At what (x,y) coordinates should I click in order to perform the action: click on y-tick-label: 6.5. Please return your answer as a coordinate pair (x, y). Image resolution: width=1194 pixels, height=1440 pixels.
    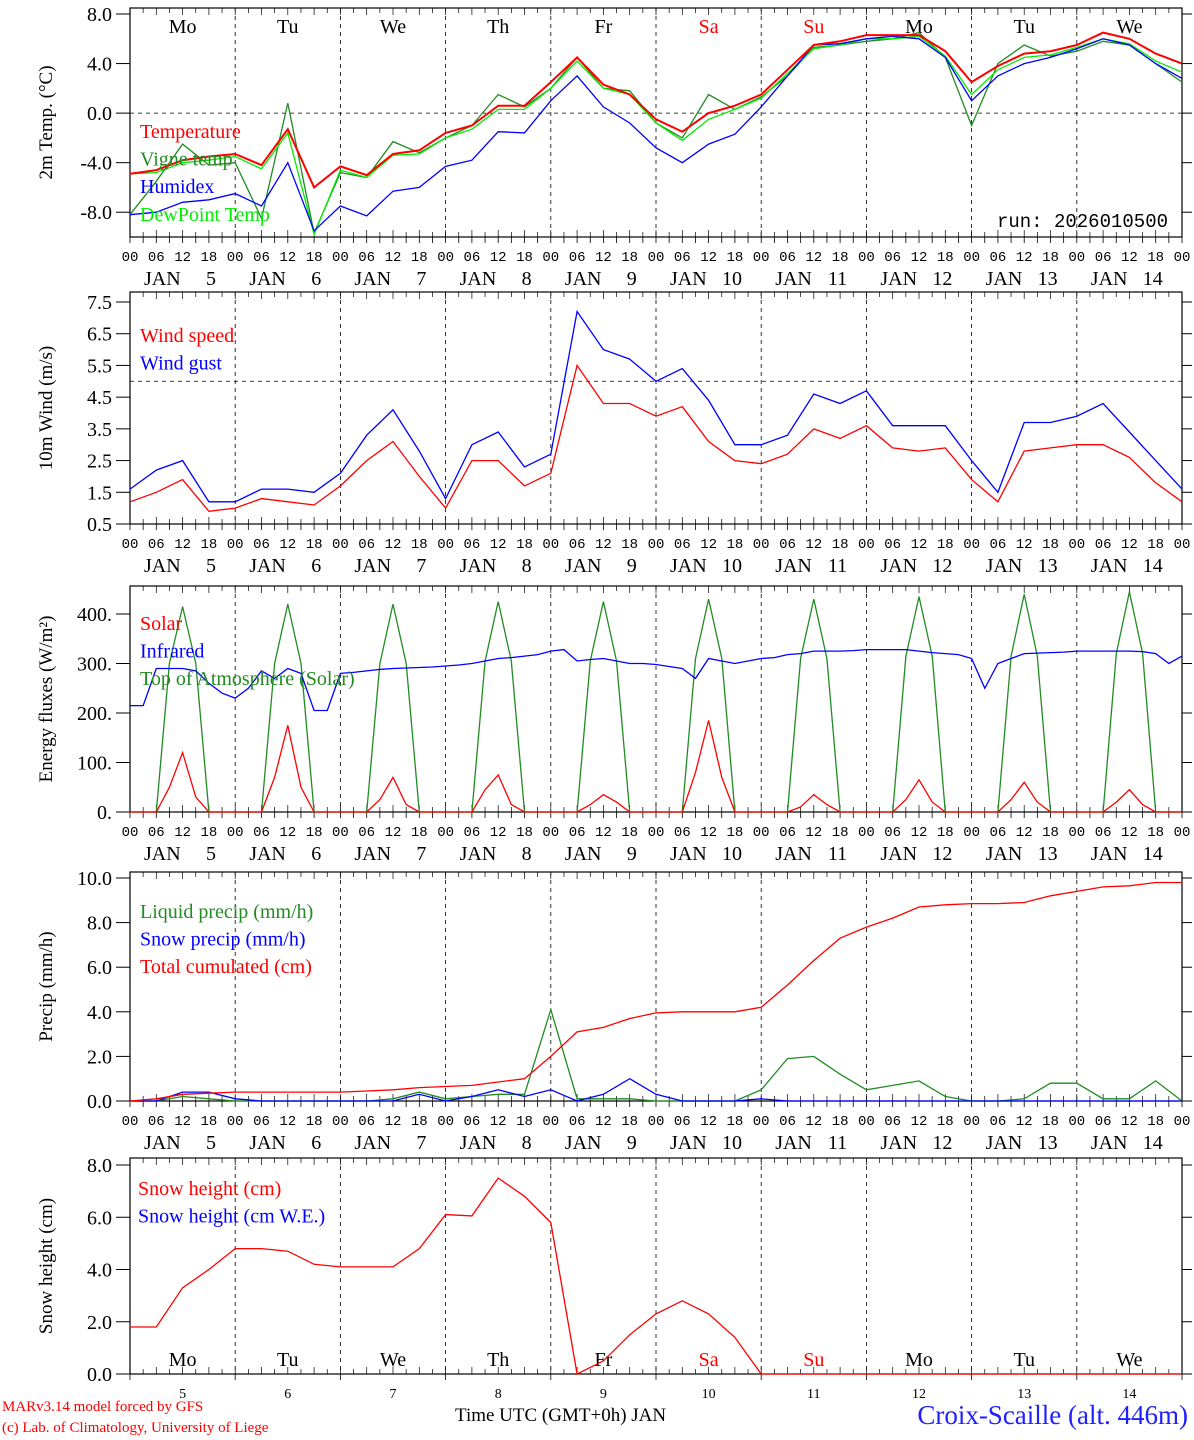
    Looking at the image, I should click on (99, 335).